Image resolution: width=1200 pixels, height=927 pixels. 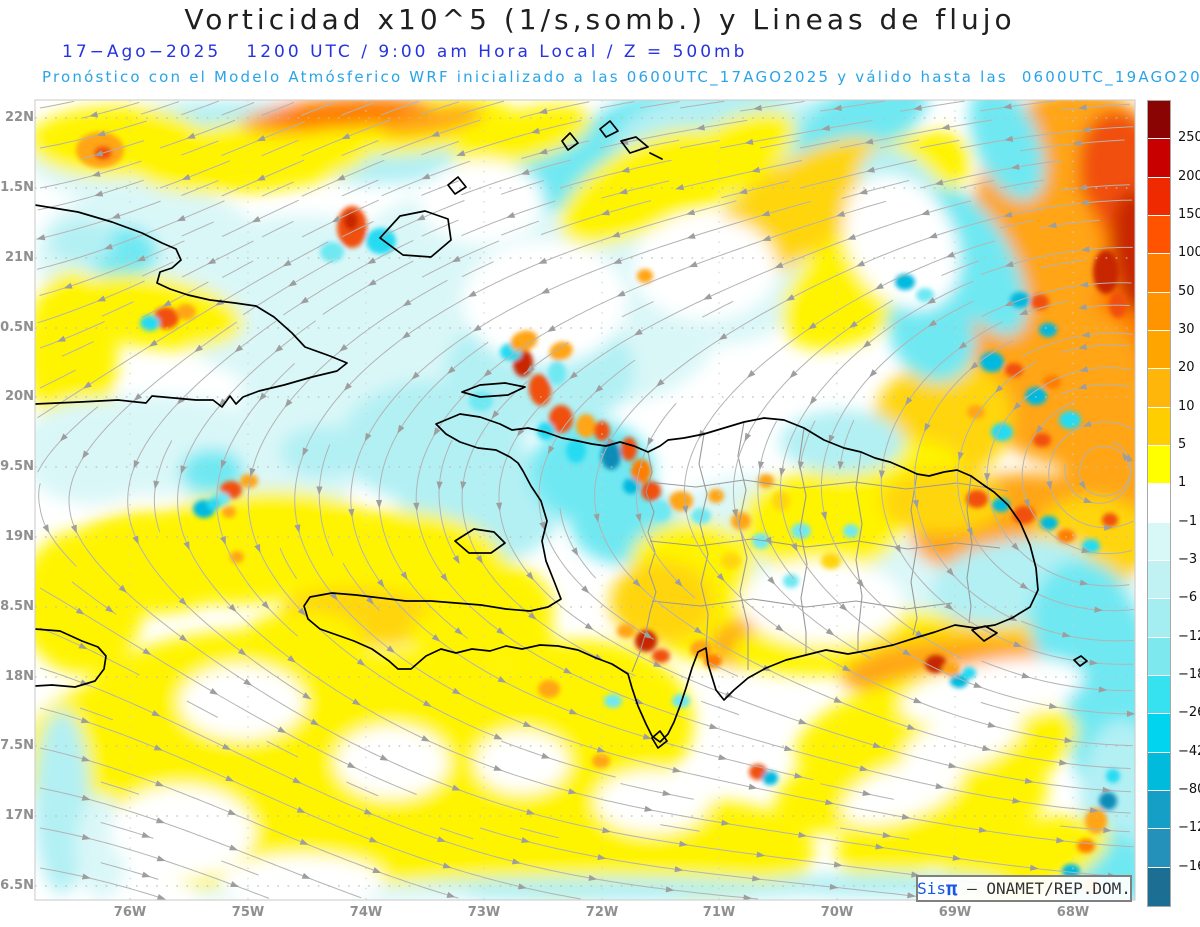 What do you see at coordinates (17, 606) in the screenshot?
I see `lat-tick-label: 8.5N` at bounding box center [17, 606].